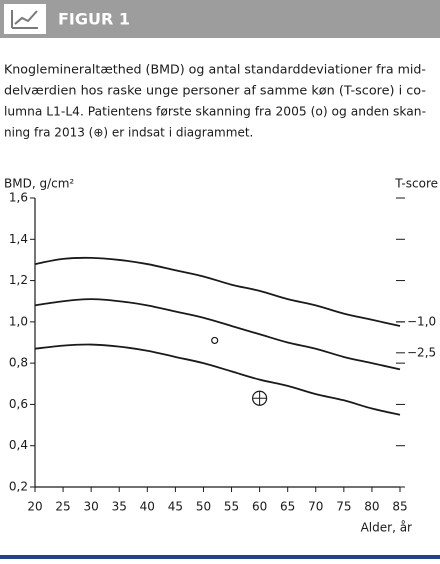  What do you see at coordinates (18, 280) in the screenshot?
I see `y-tick-label: 1,2` at bounding box center [18, 280].